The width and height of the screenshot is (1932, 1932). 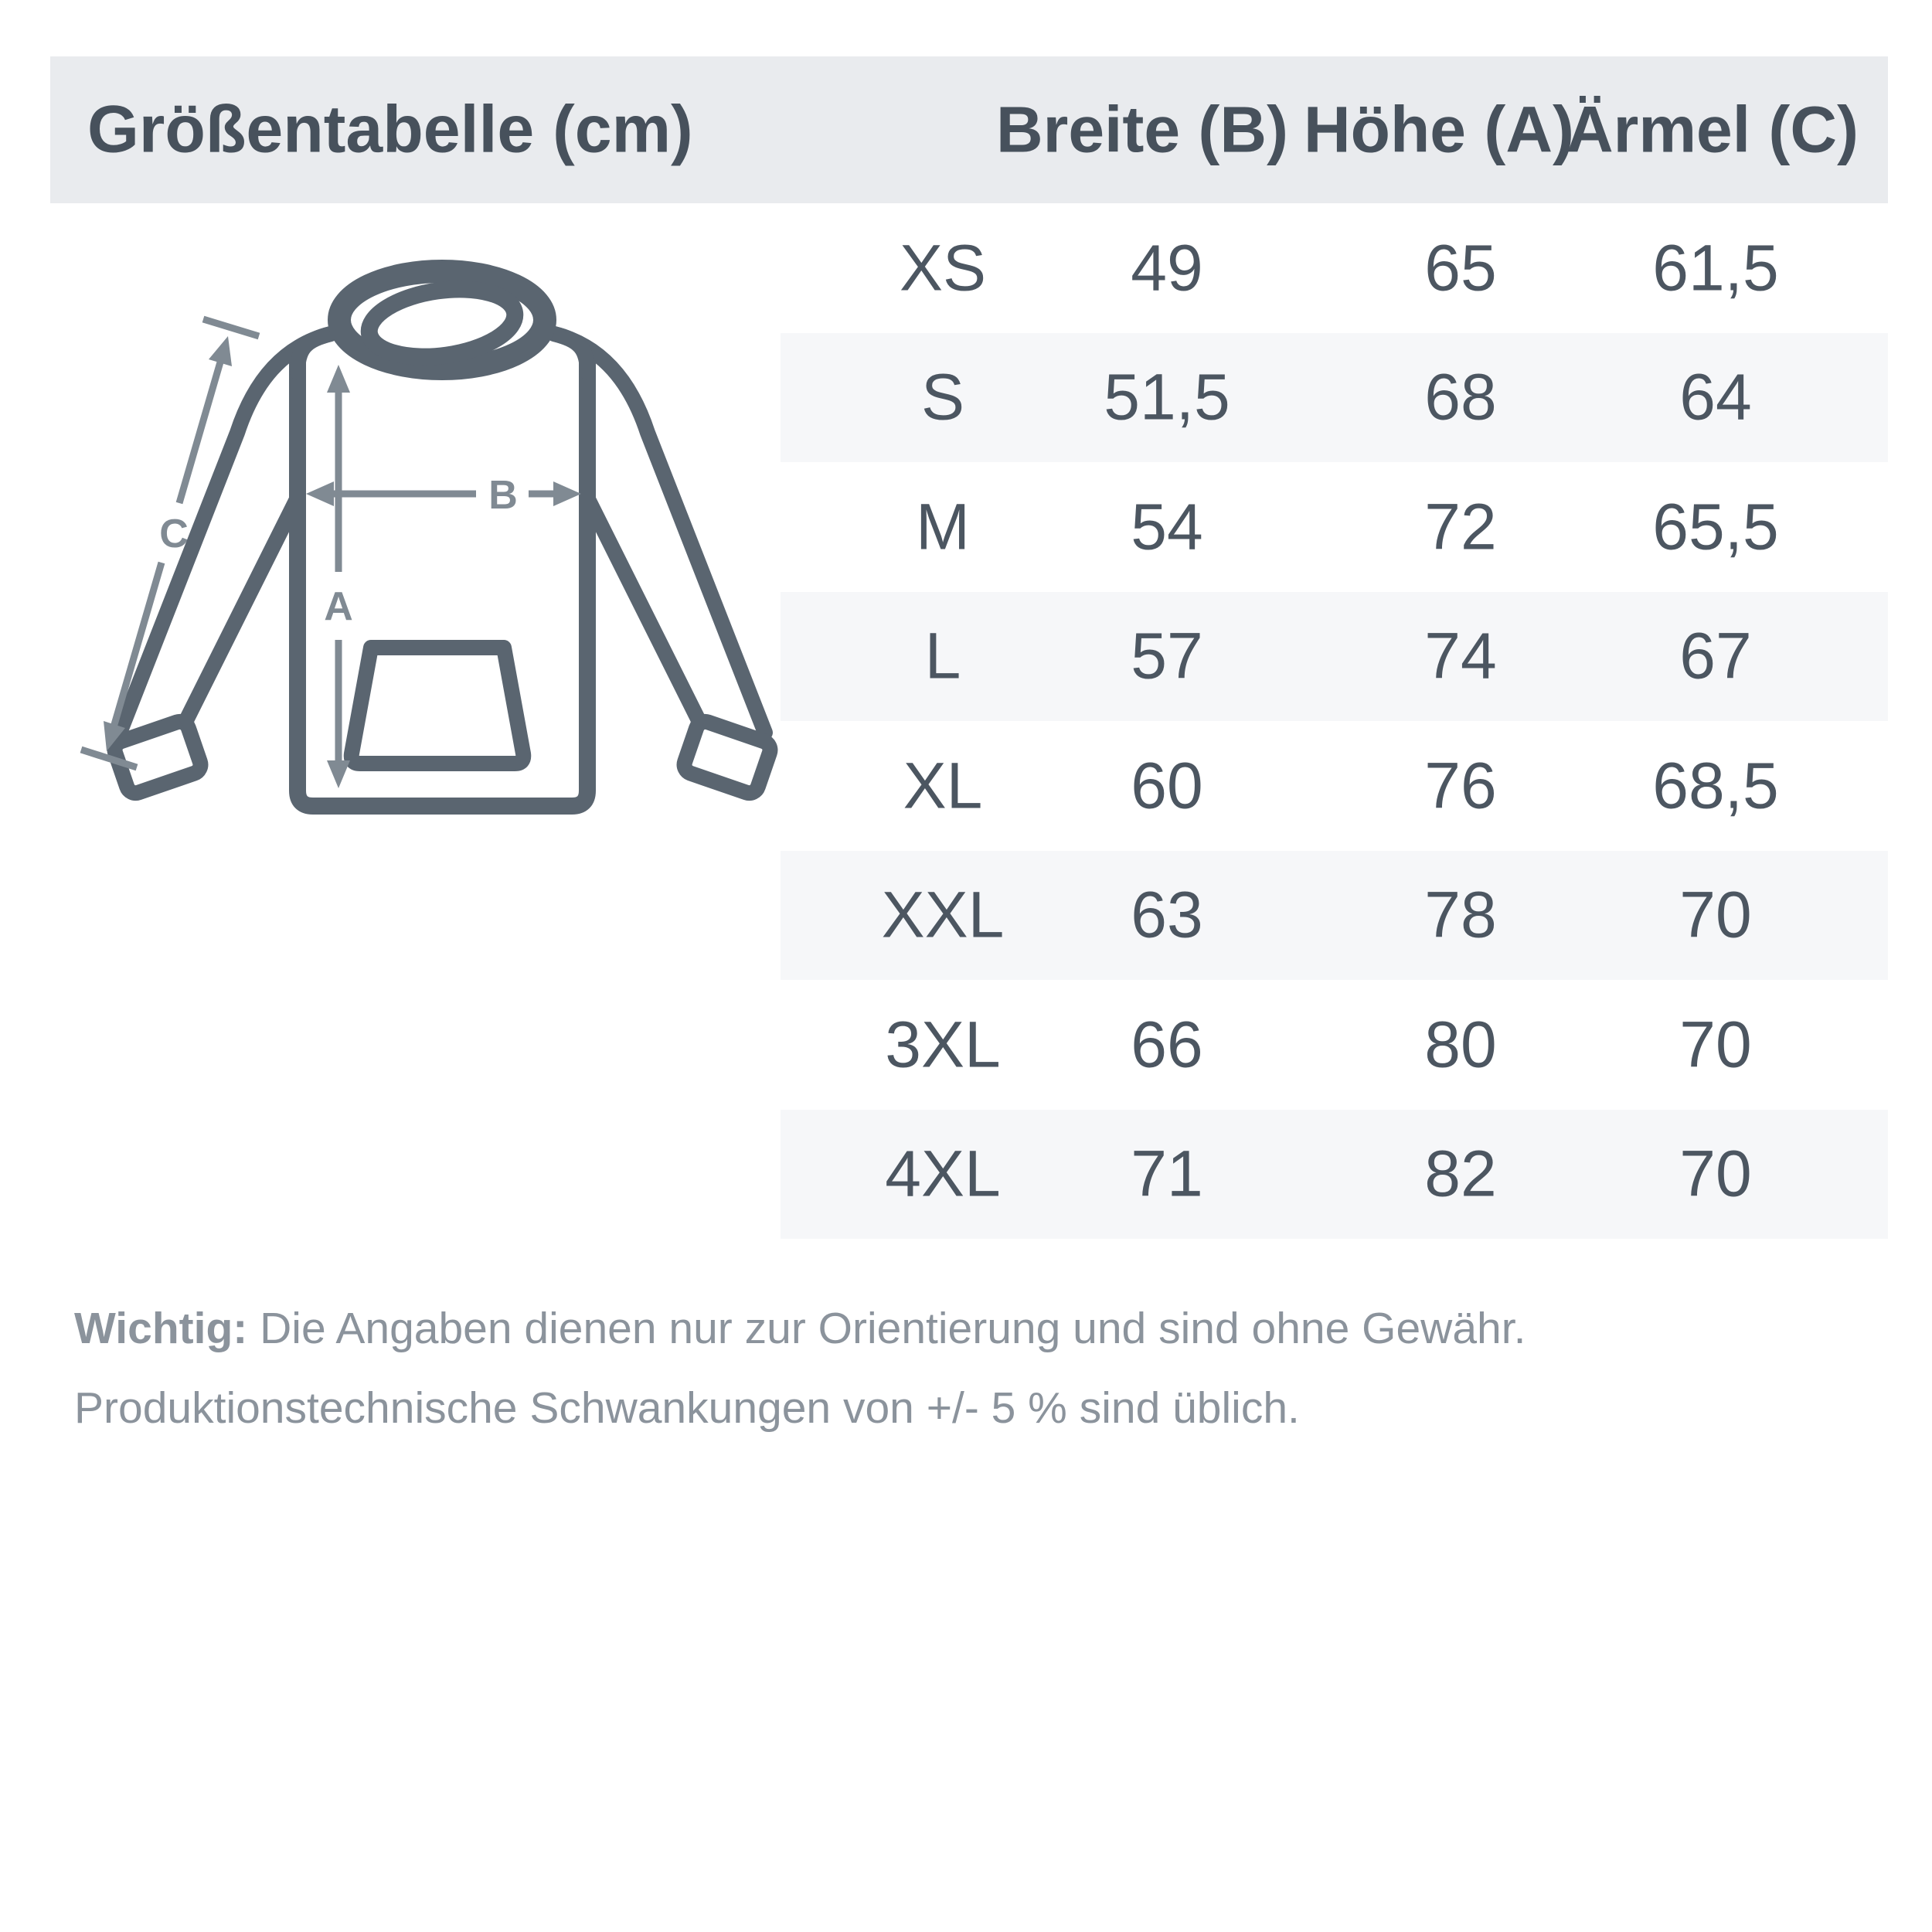 I want to click on dimension-label-c: C, so click(x=174, y=534).